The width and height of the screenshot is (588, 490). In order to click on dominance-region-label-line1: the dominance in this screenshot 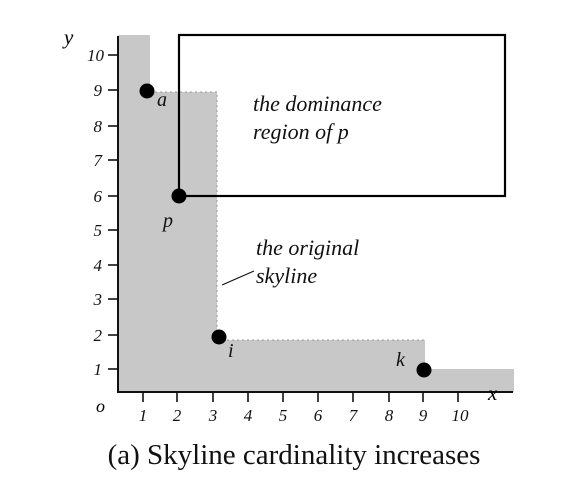, I will do `click(317, 103)`.